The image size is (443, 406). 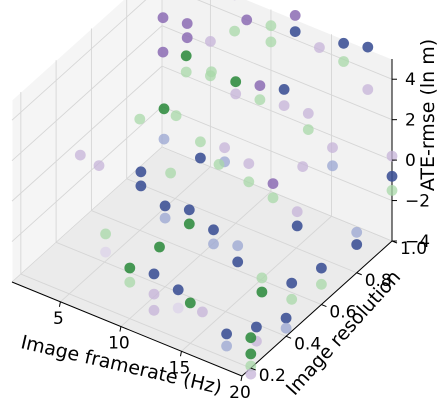 I want to click on y-tick-label: 0.8, so click(x=378, y=281).